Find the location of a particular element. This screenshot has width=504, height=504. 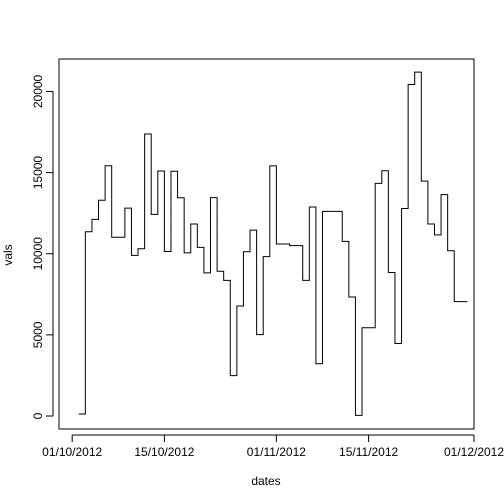

y-tick-label: 15000 is located at coordinates (38, 173).